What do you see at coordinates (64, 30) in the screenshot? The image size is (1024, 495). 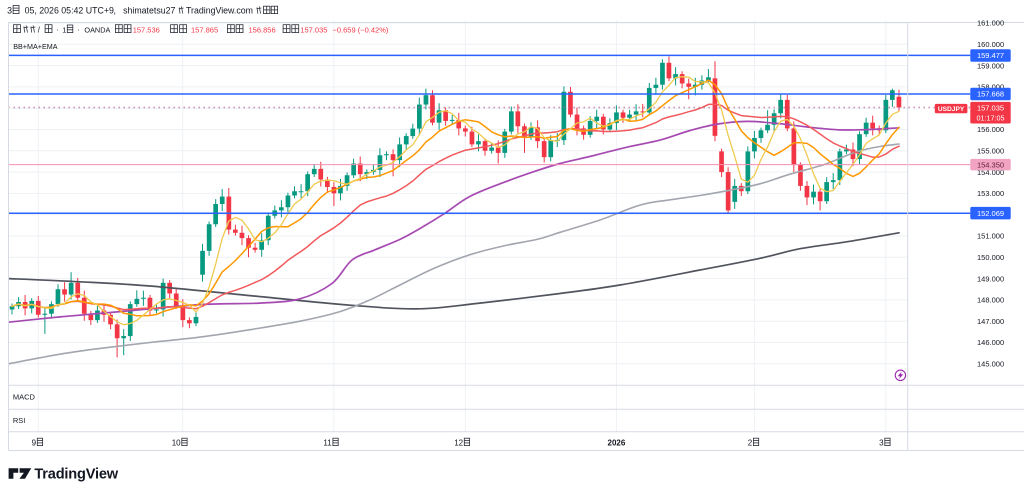 I see `svg-text: 1` at bounding box center [64, 30].